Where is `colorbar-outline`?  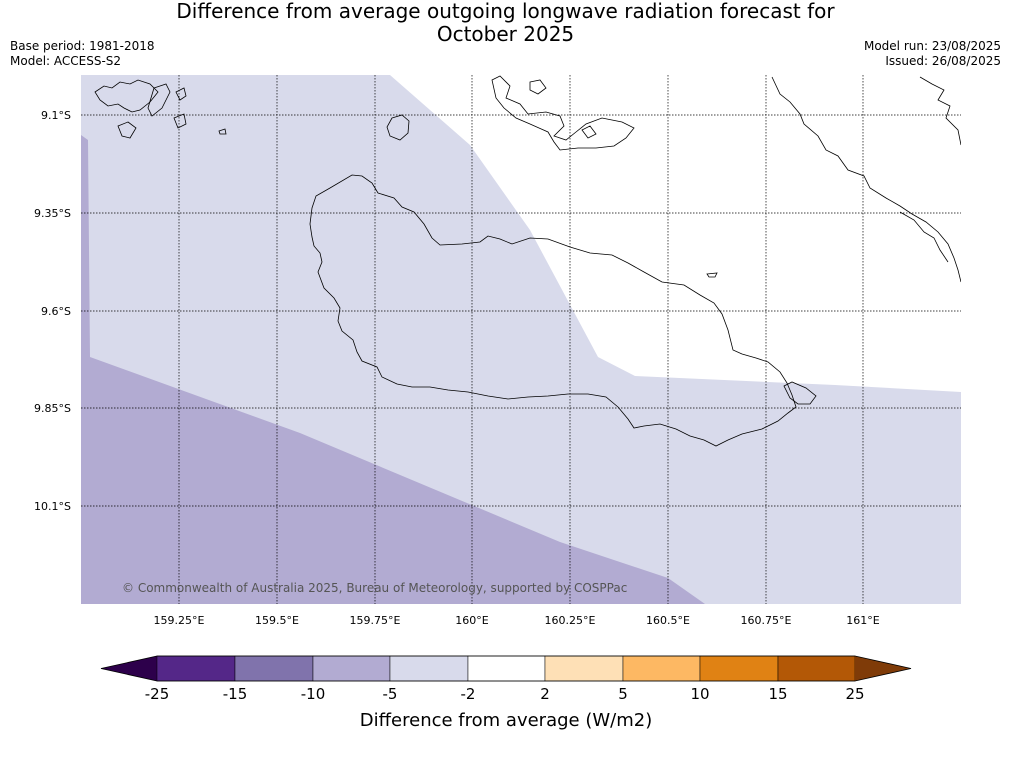 colorbar-outline is located at coordinates (506, 668).